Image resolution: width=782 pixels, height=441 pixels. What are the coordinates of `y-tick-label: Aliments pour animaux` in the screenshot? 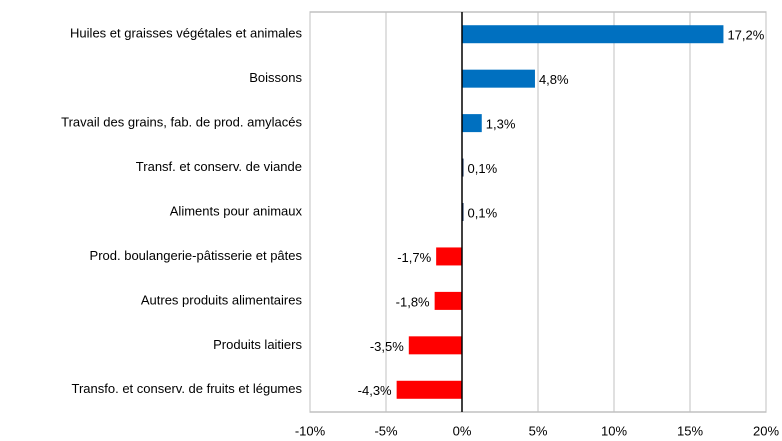 It's located at (236, 210).